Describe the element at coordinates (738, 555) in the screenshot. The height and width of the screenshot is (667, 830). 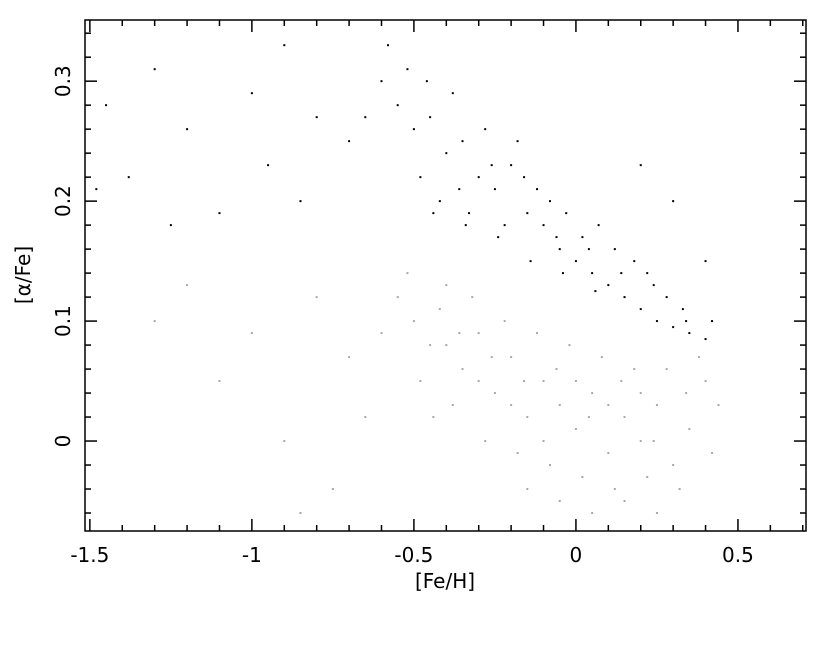
I see `x-tick-label: 0.5` at that location.